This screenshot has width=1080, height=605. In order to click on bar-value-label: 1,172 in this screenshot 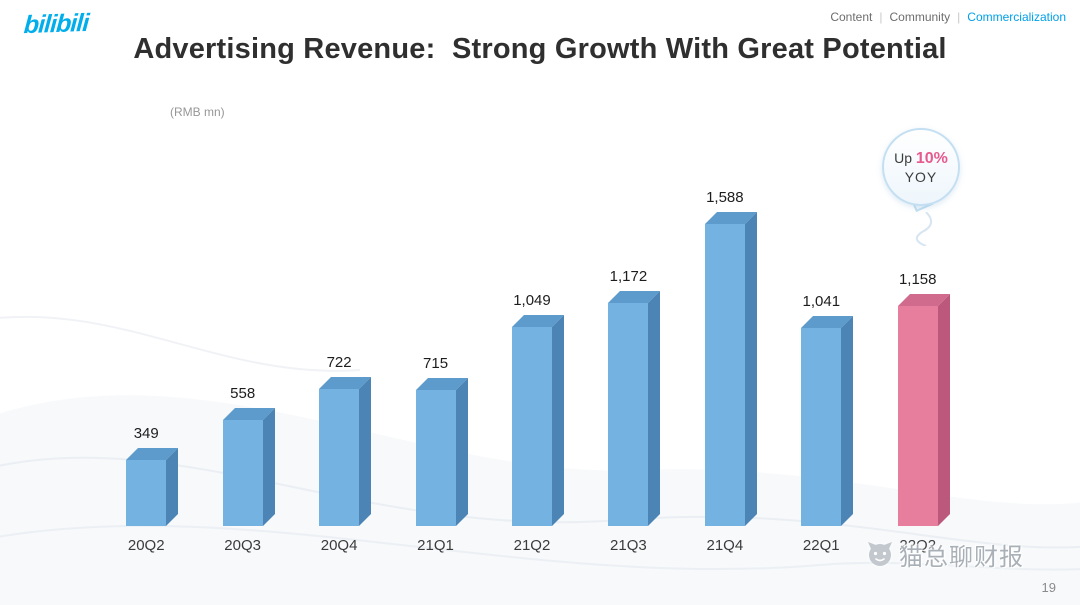, I will do `click(628, 276)`.